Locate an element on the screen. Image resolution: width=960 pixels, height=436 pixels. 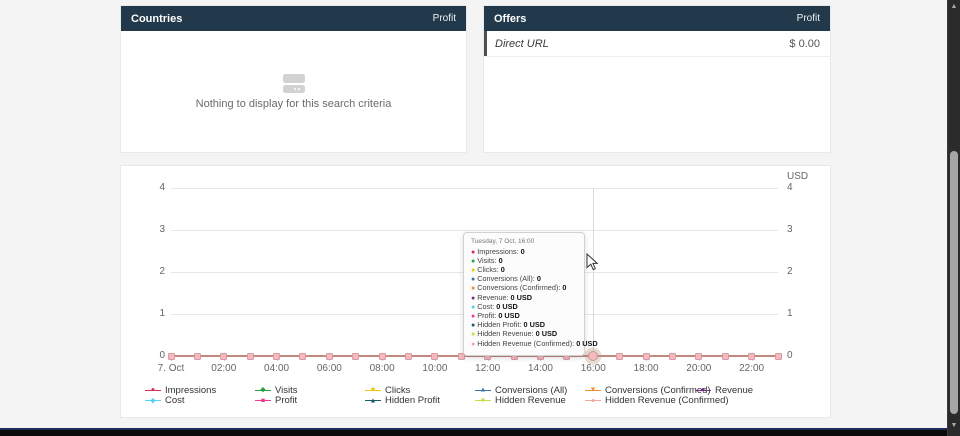
legend-item: ▲ Hidden Profit is located at coordinates (420, 400).